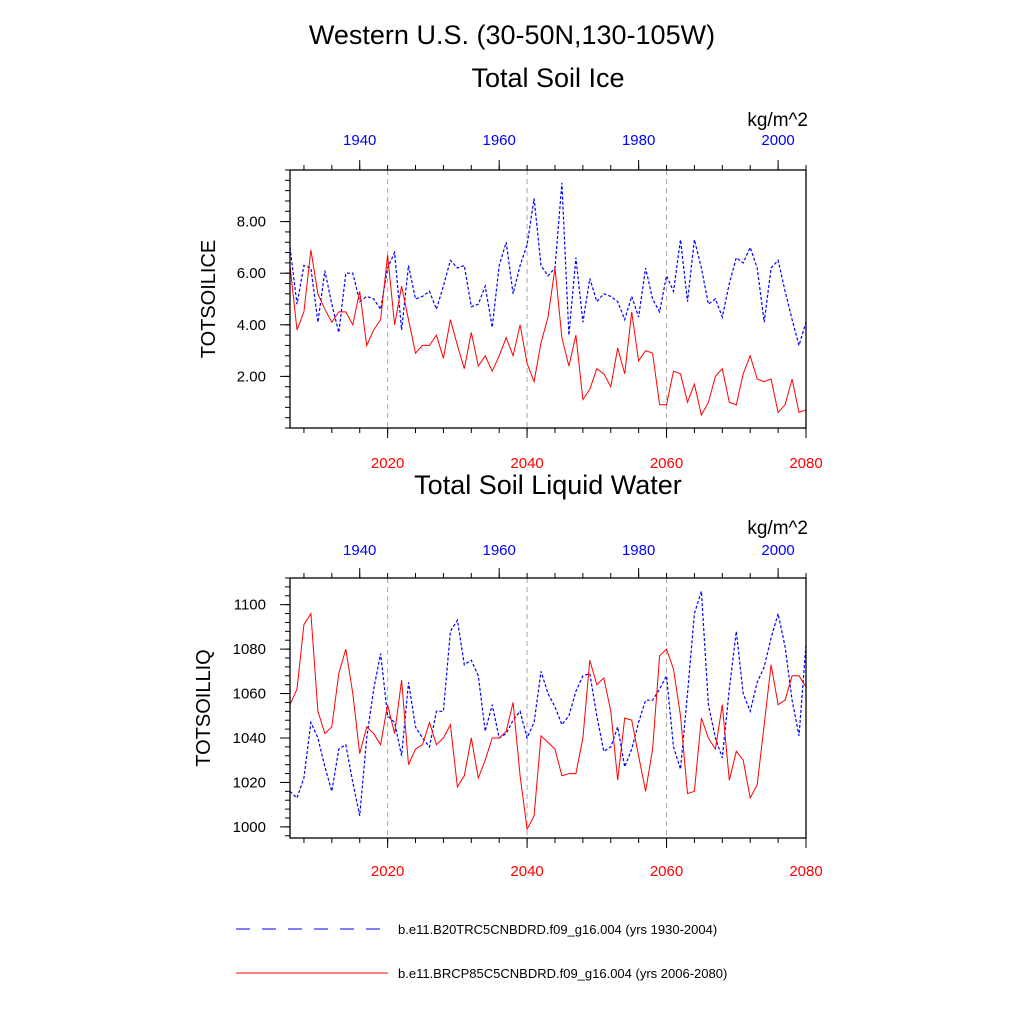  I want to click on y-axis-label: TOTSOILLIQ, so click(204, 707).